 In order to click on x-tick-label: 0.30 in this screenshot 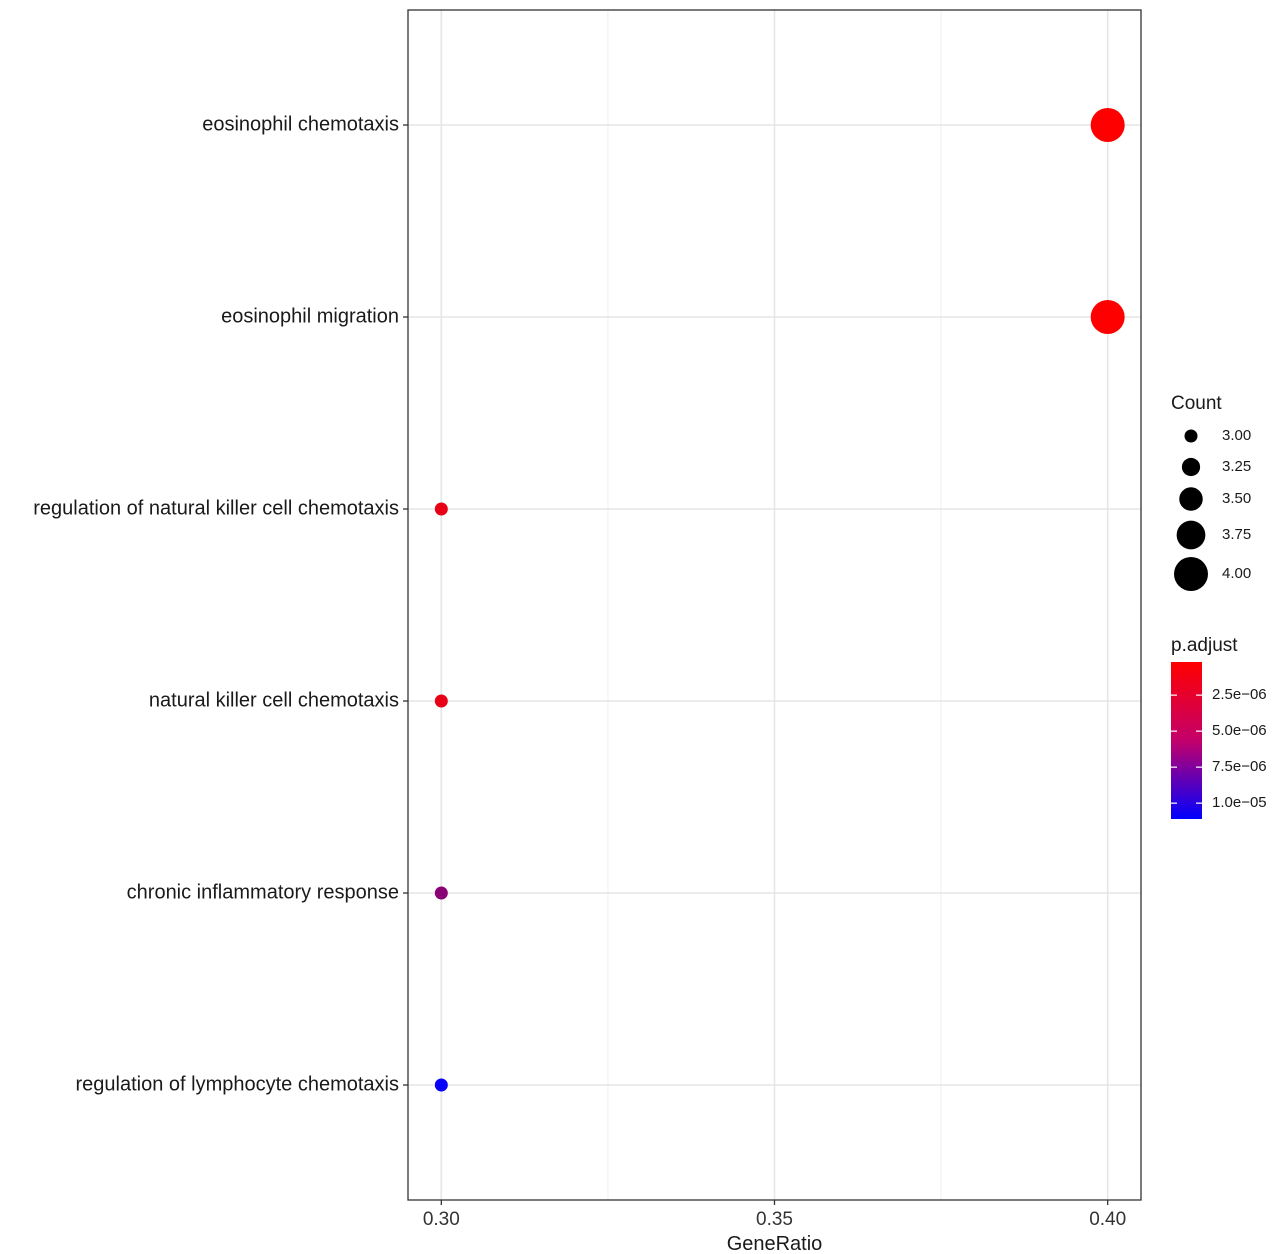, I will do `click(441, 1219)`.